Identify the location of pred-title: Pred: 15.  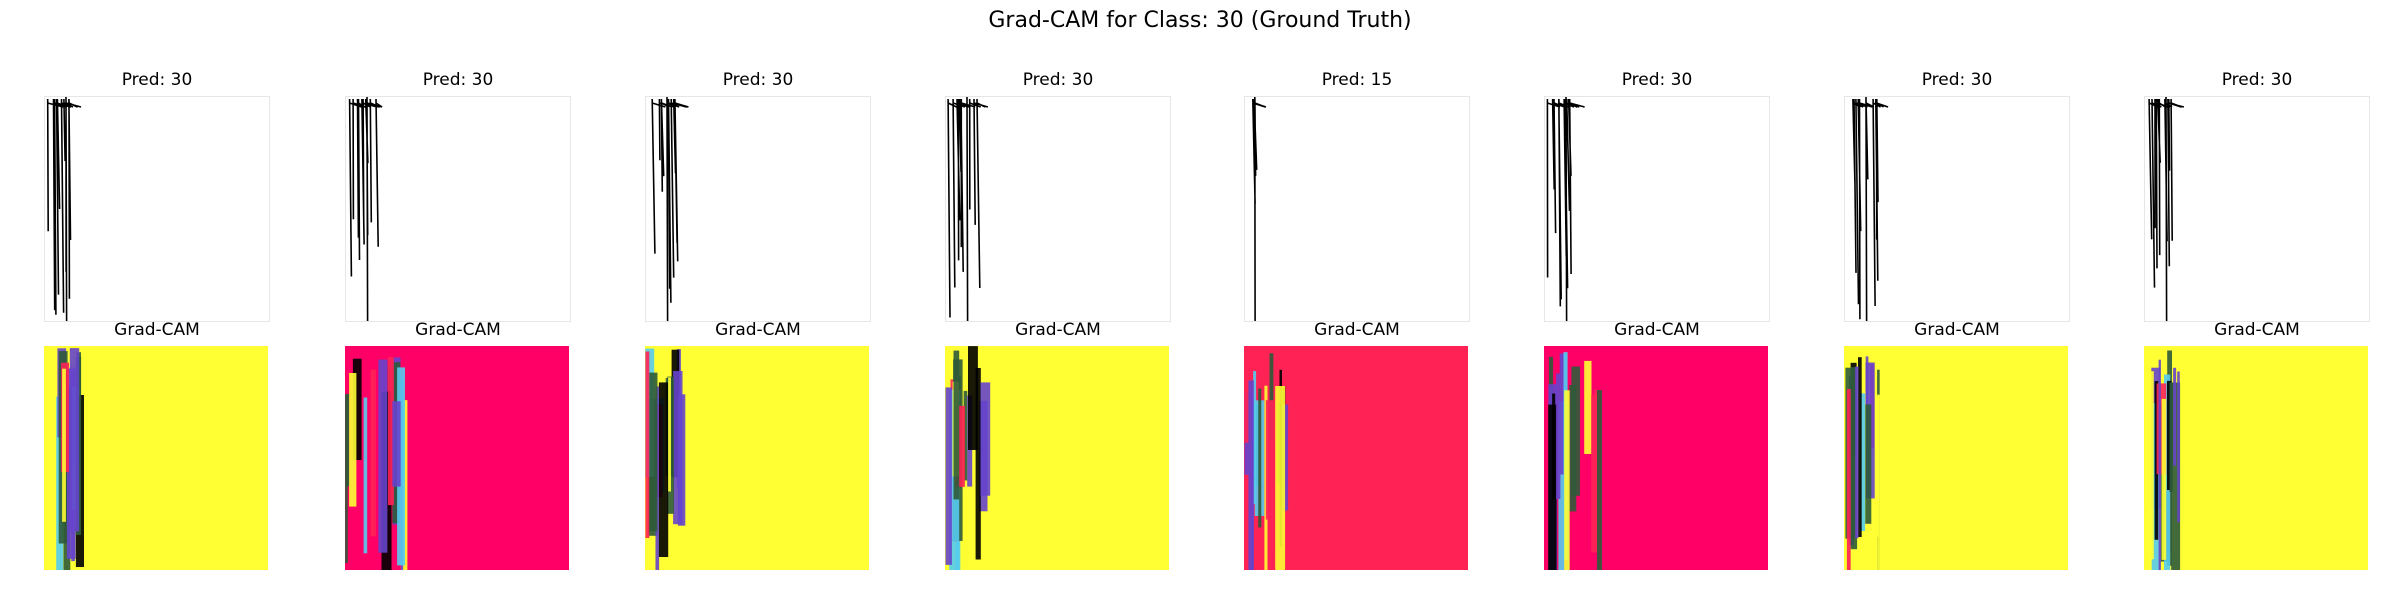
(1357, 80).